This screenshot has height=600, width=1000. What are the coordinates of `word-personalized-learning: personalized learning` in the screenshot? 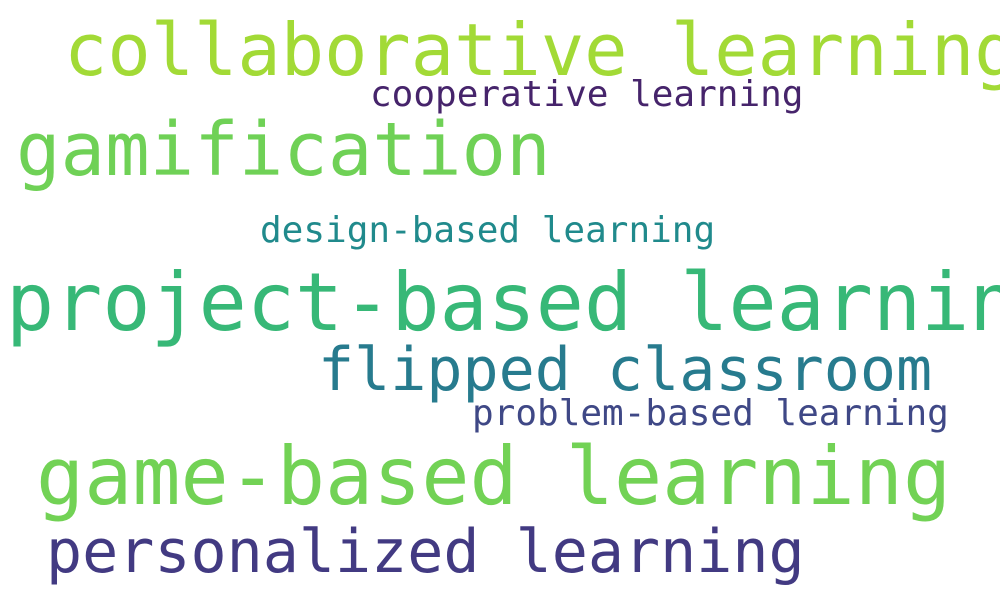 It's located at (425, 552).